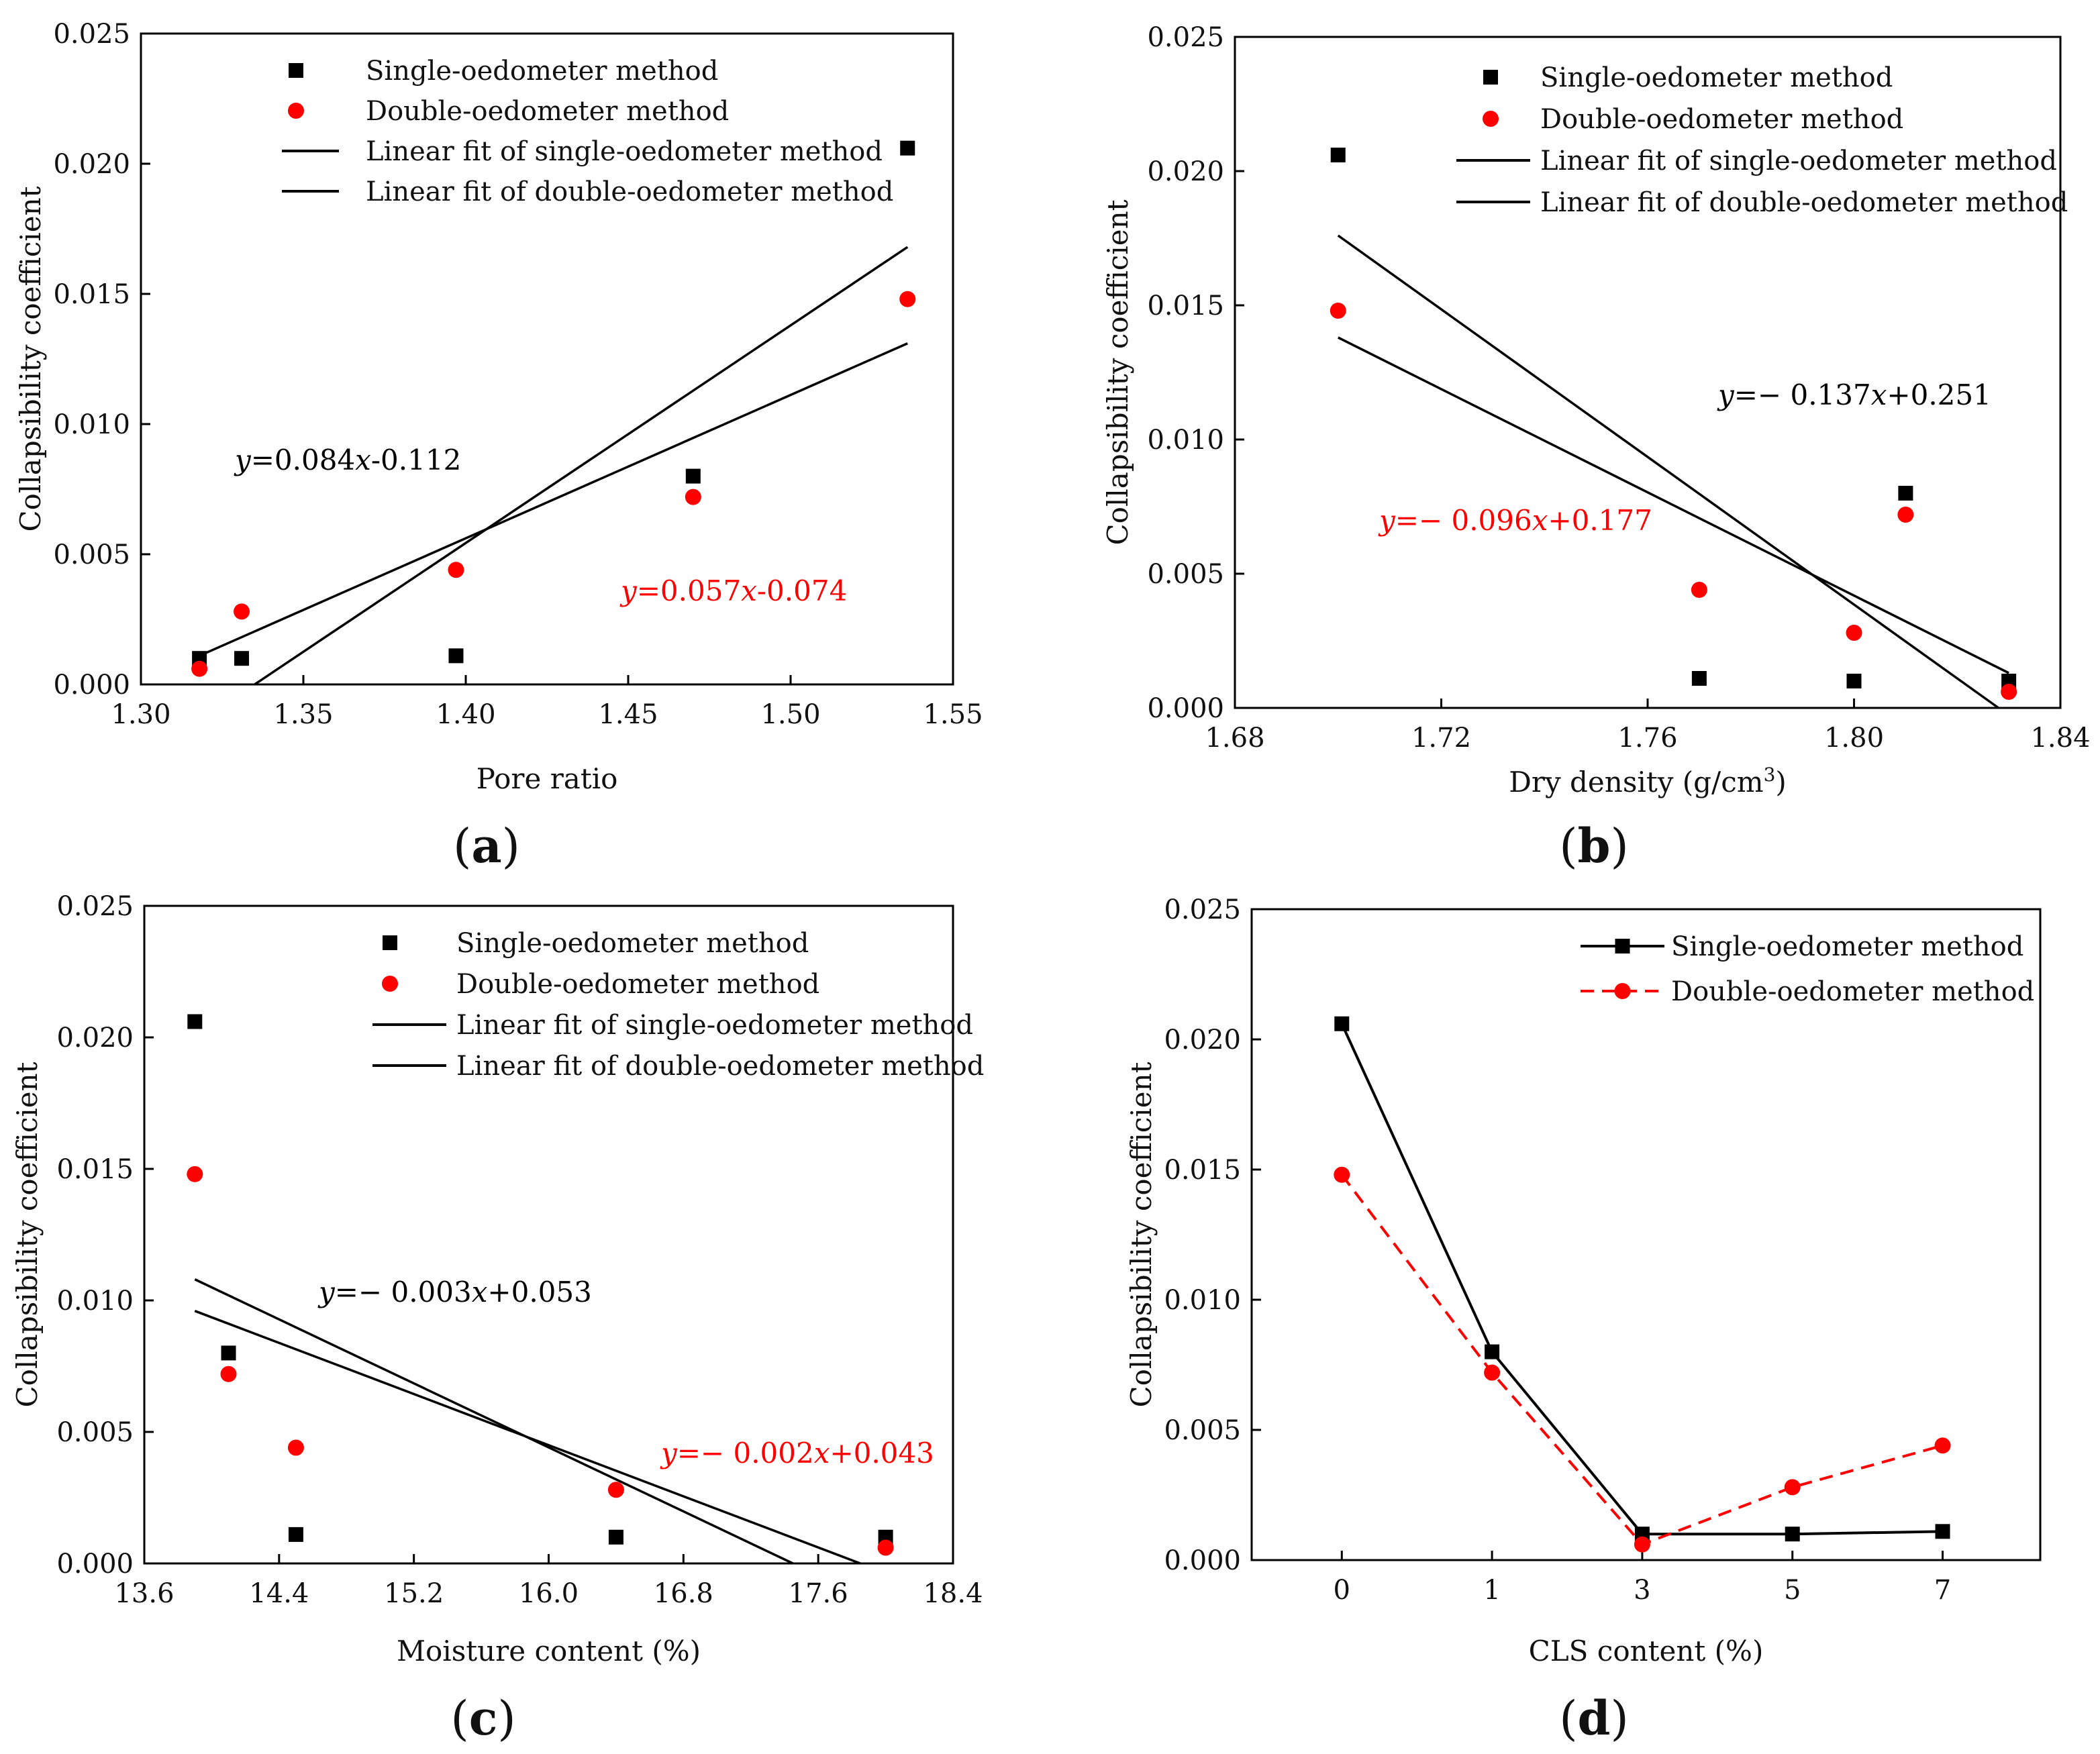  I want to click on fit-equation: y=− 0.003x+0.053, so click(455, 1292).